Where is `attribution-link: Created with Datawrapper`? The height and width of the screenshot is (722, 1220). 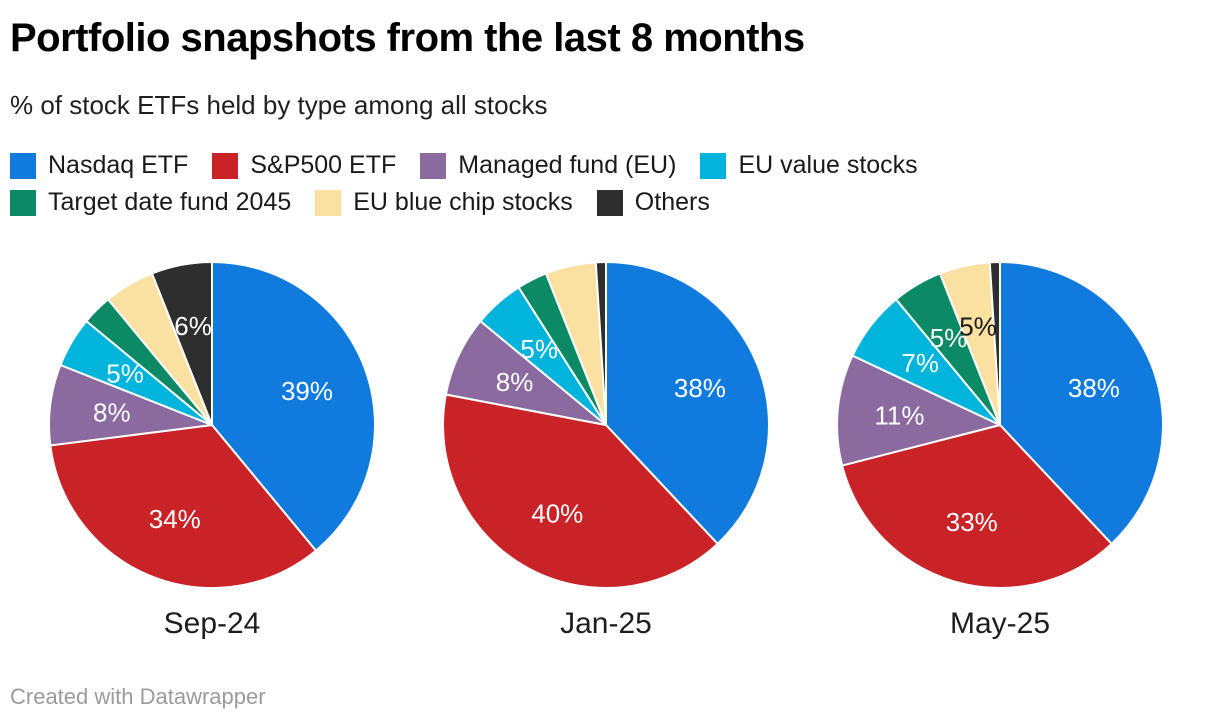 attribution-link: Created with Datawrapper is located at coordinates (138, 696).